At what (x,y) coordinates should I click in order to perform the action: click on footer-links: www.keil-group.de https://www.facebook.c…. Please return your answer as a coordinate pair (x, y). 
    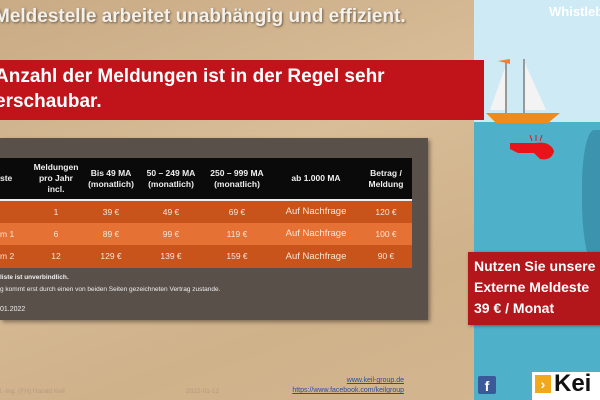
    Looking at the image, I should click on (348, 386).